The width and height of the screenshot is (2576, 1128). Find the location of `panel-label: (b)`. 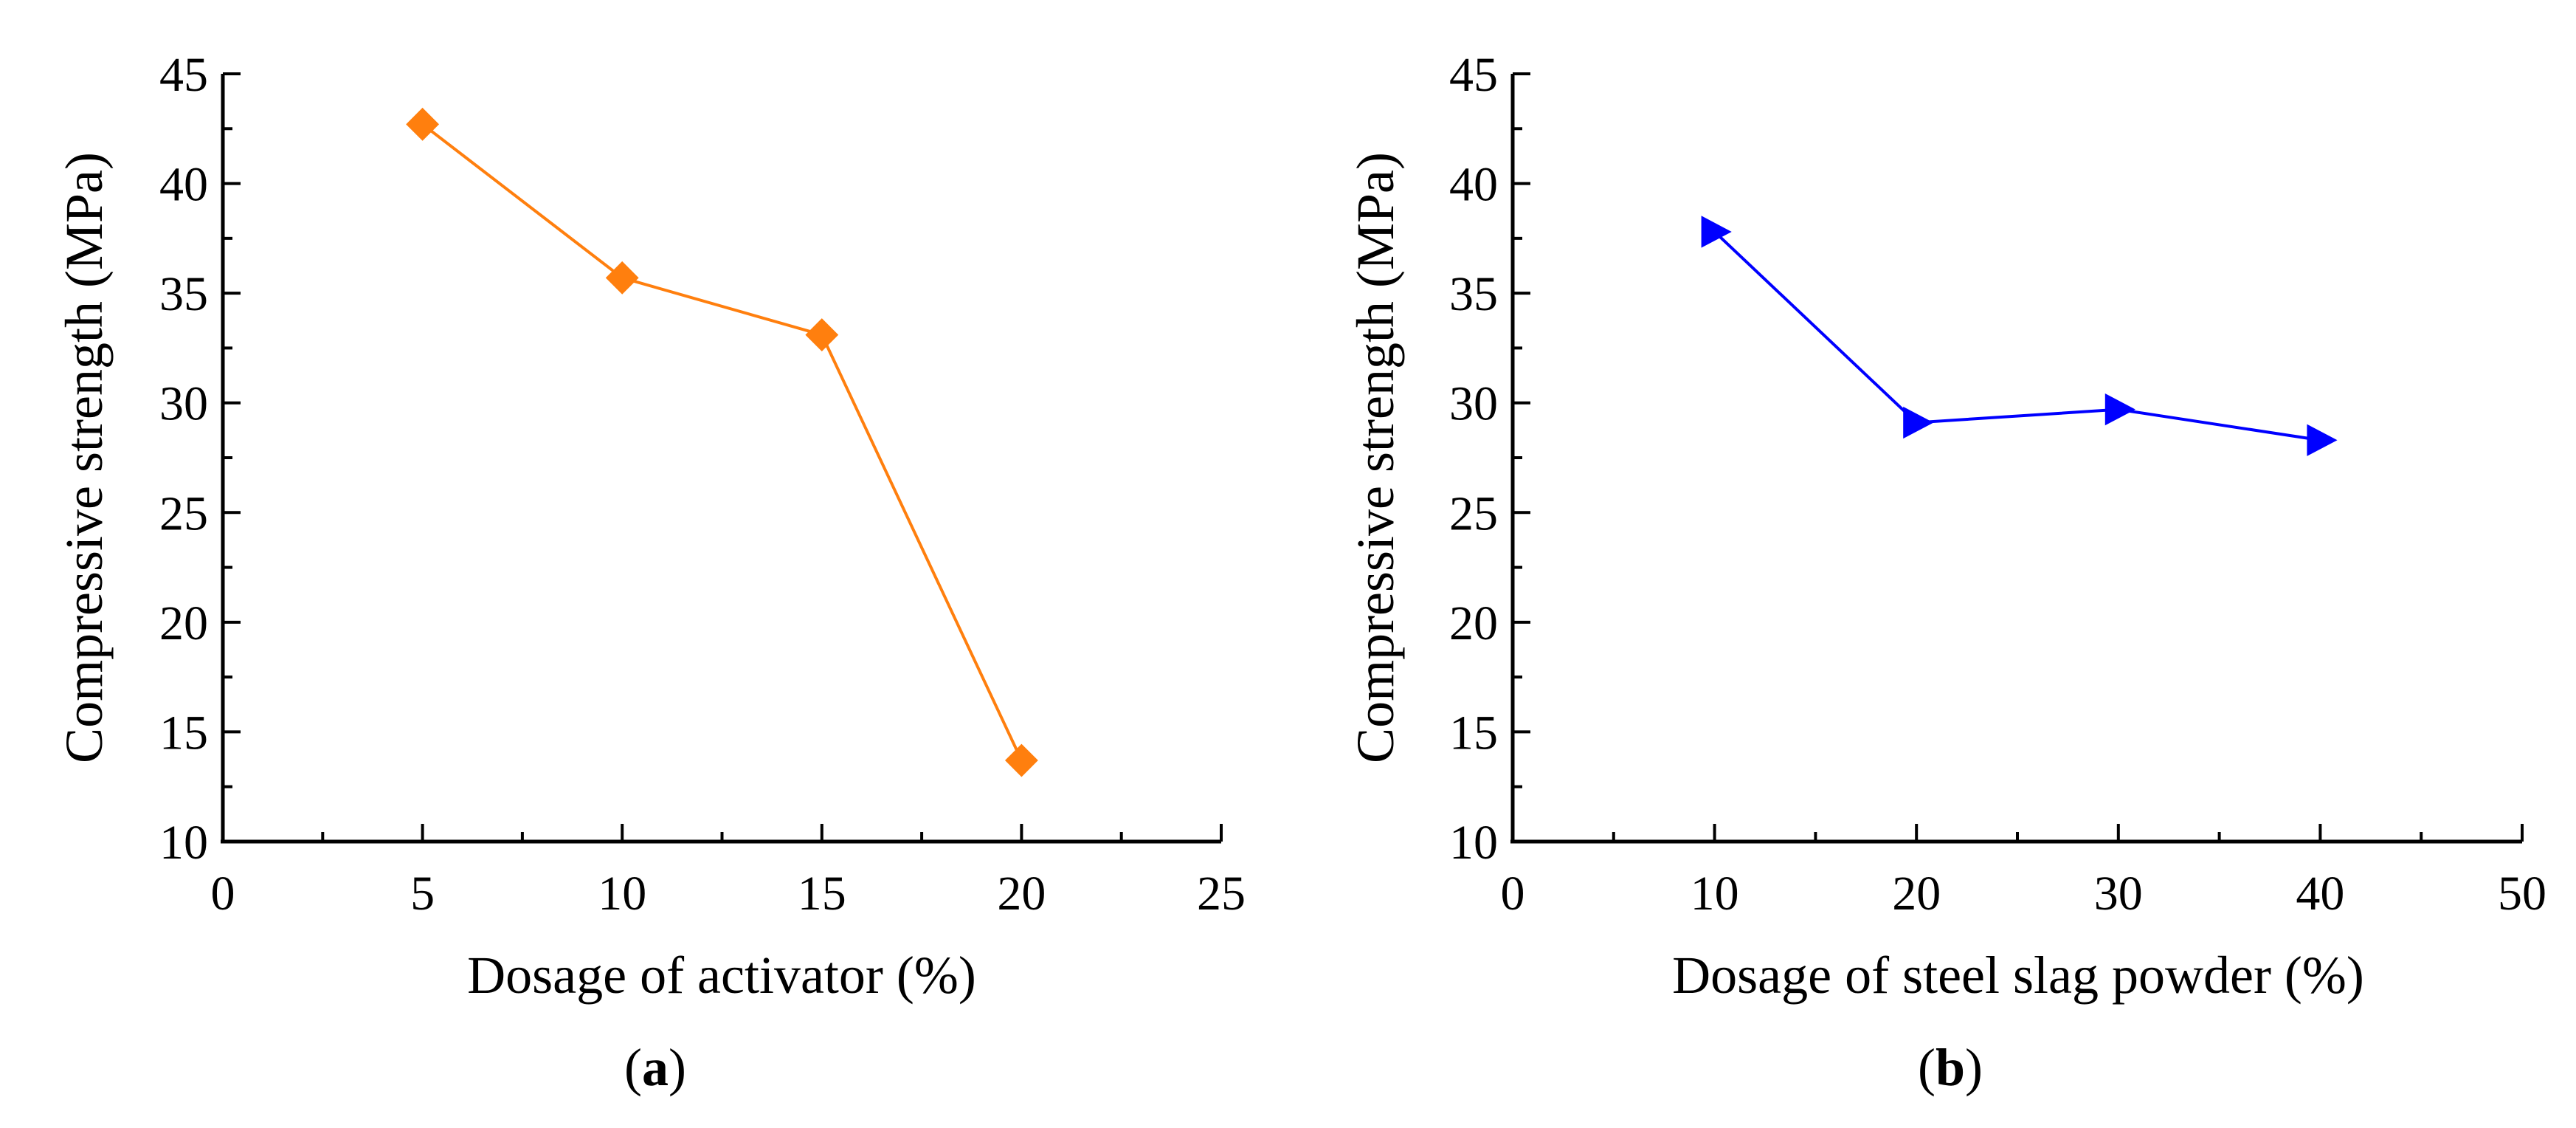

panel-label: (b) is located at coordinates (1950, 1067).